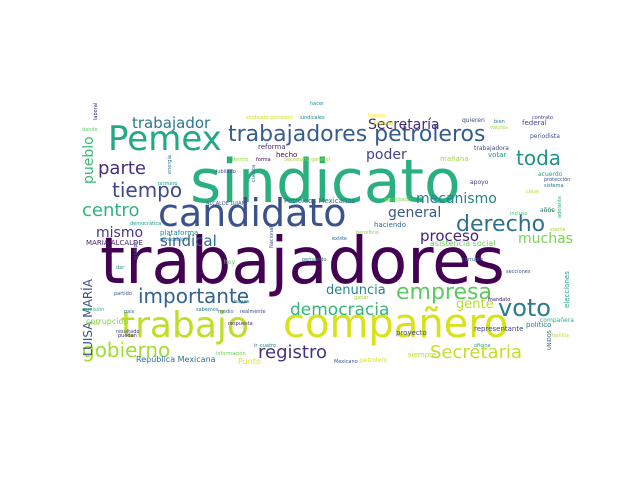 The height and width of the screenshot is (480, 640). What do you see at coordinates (136, 249) in the screenshot?
I see `word-ejemplo: ejemplo` at bounding box center [136, 249].